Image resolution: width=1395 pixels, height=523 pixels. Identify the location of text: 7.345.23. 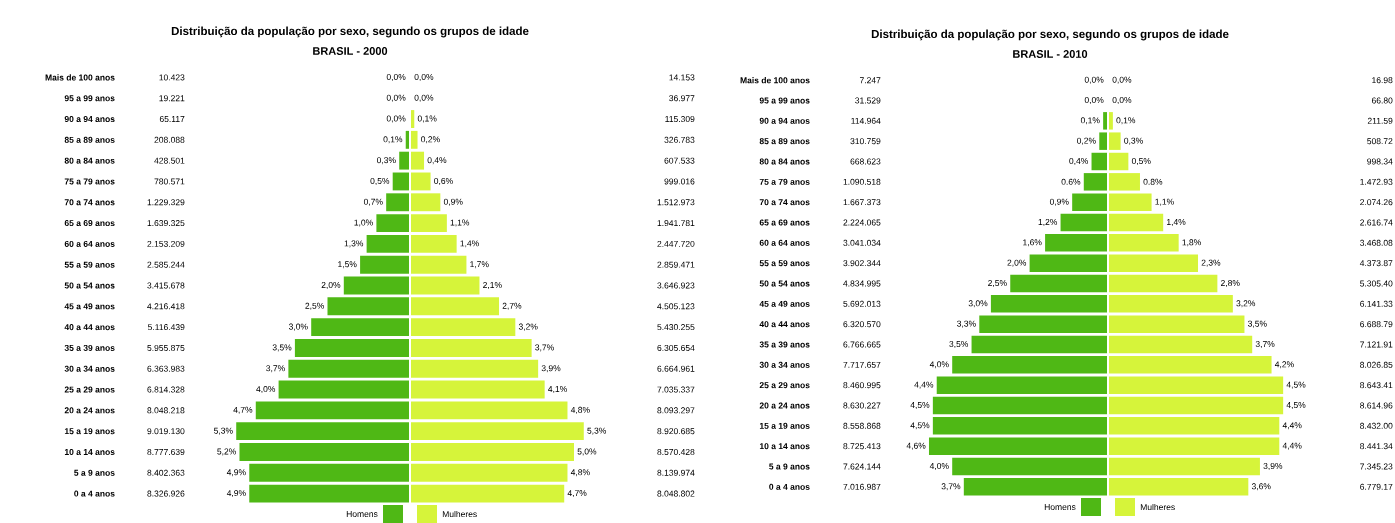
(1376, 466).